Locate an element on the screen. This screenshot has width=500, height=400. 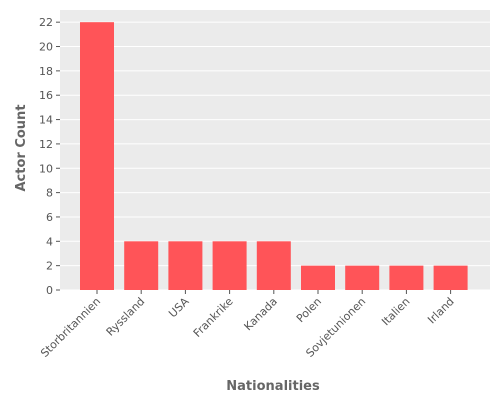
bar-usa is located at coordinates (185, 265).